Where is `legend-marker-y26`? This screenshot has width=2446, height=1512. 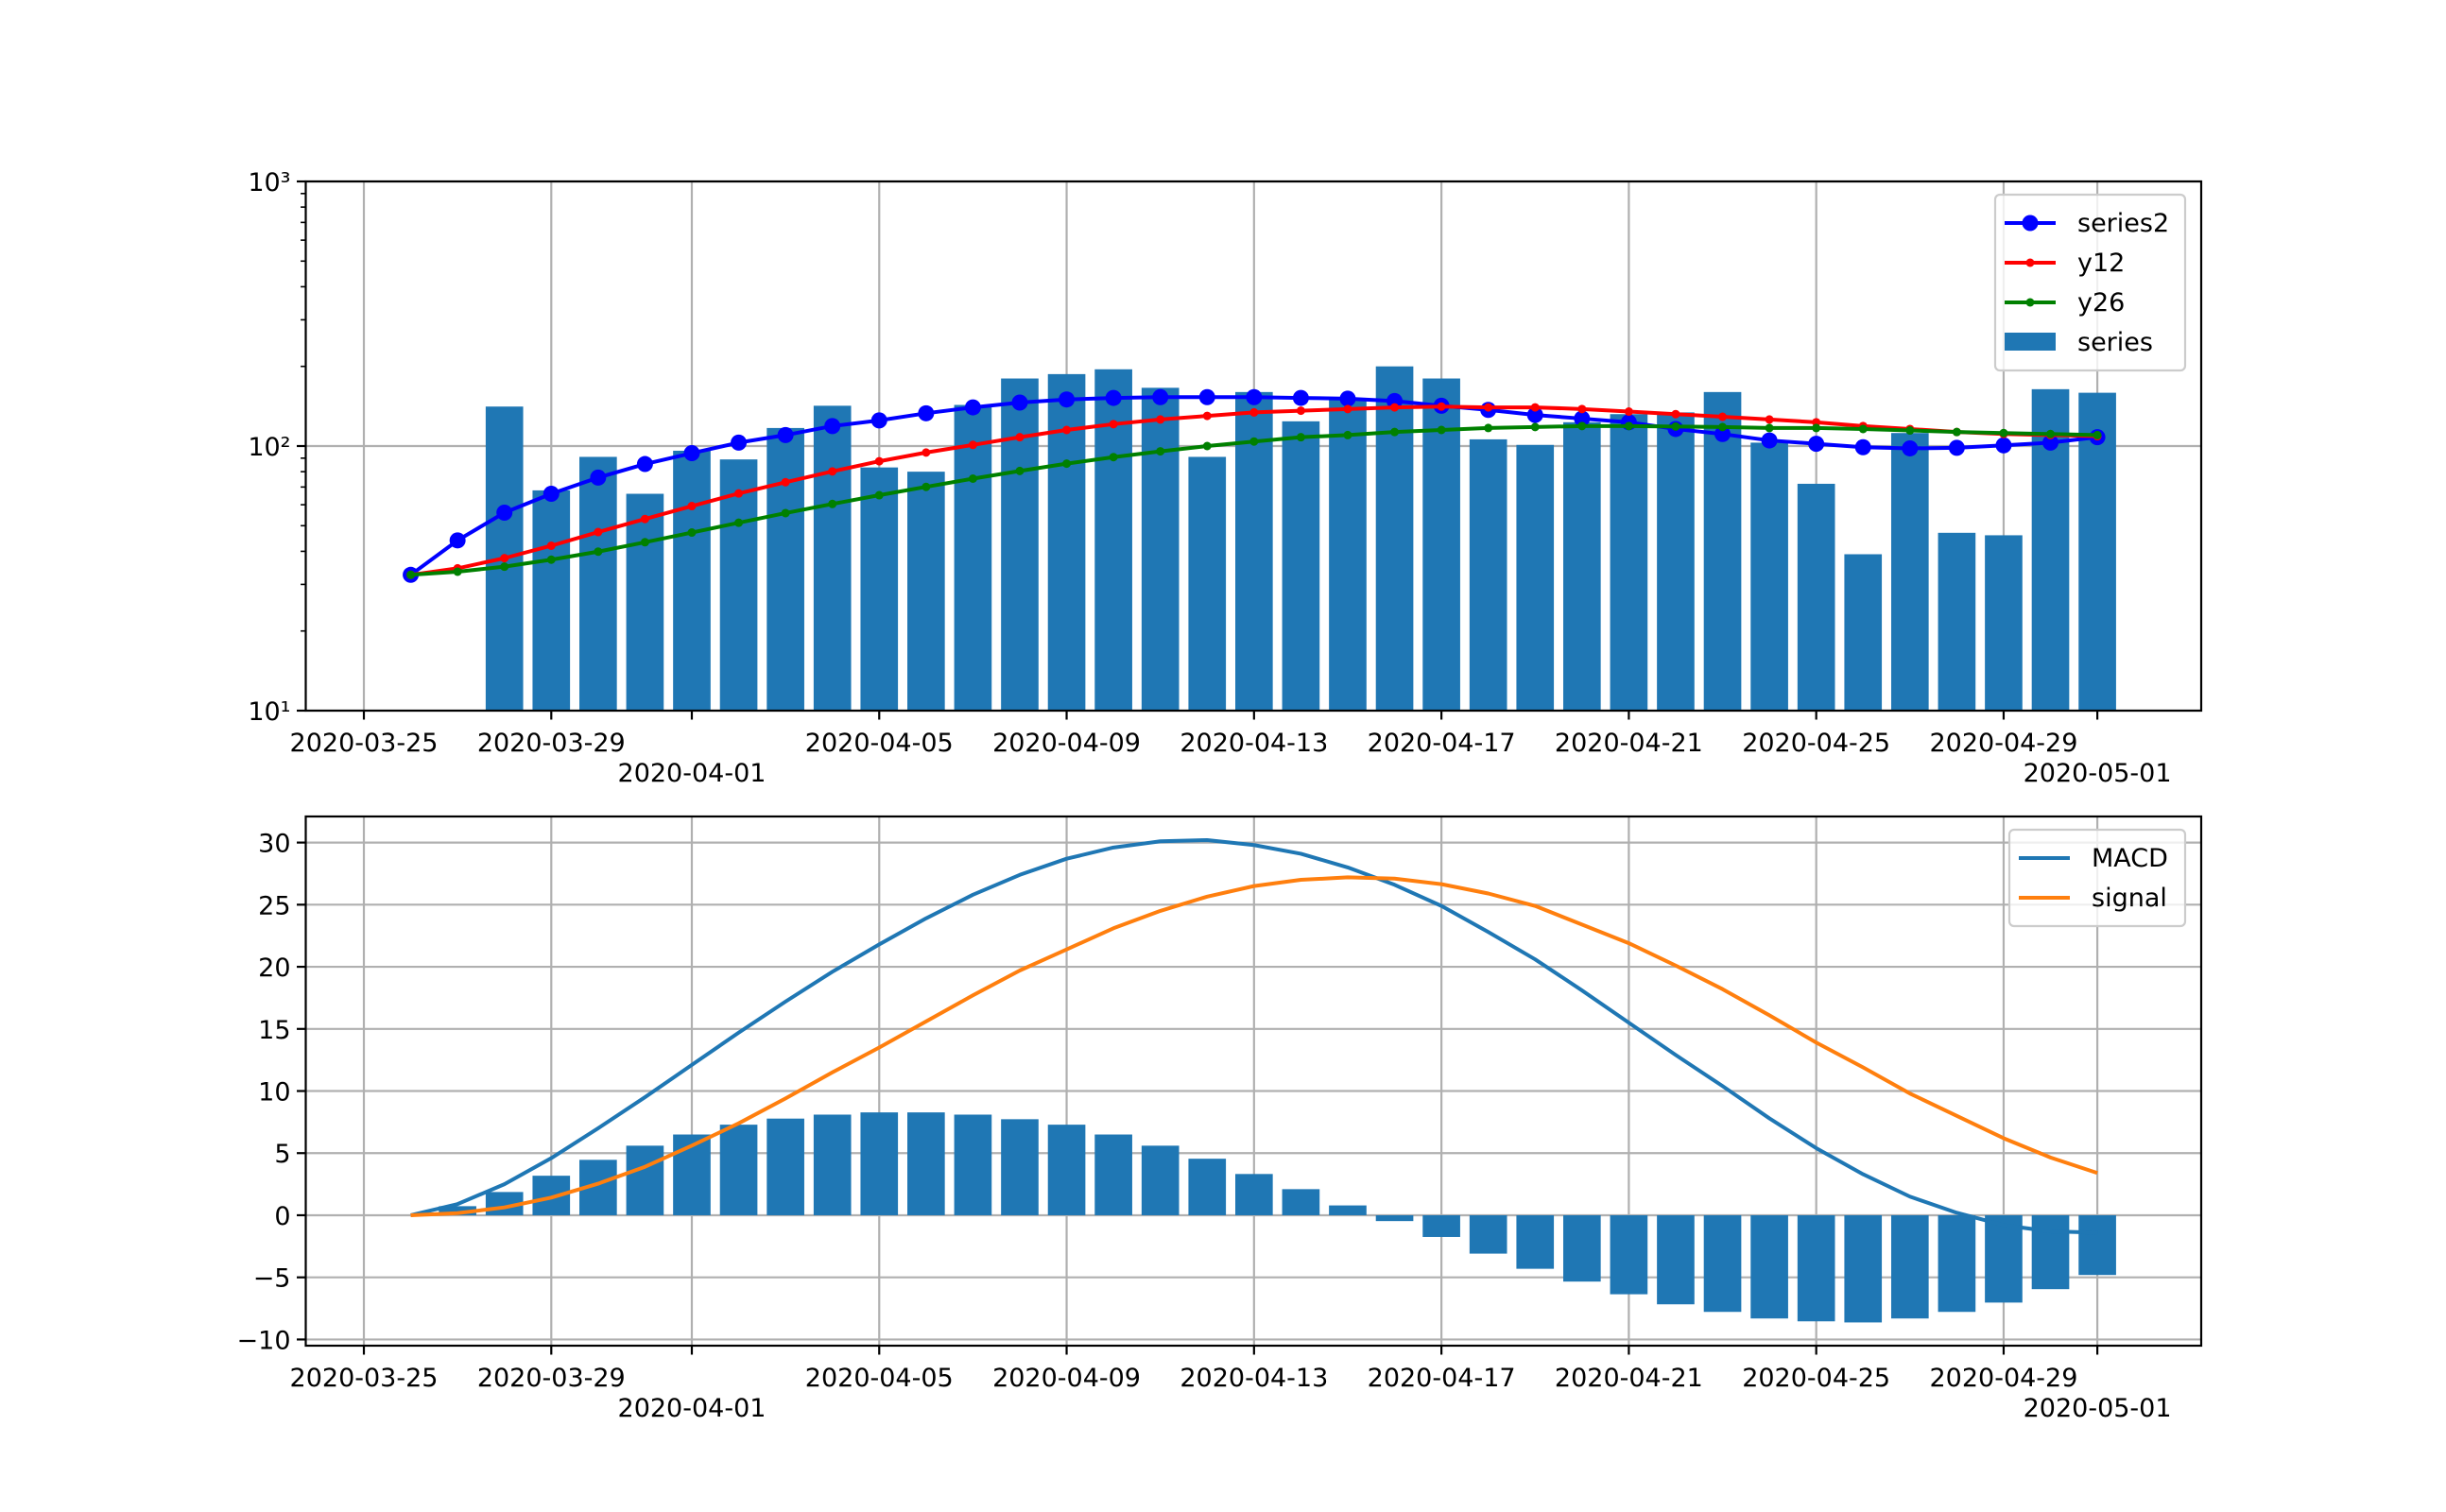 legend-marker-y26 is located at coordinates (2030, 302).